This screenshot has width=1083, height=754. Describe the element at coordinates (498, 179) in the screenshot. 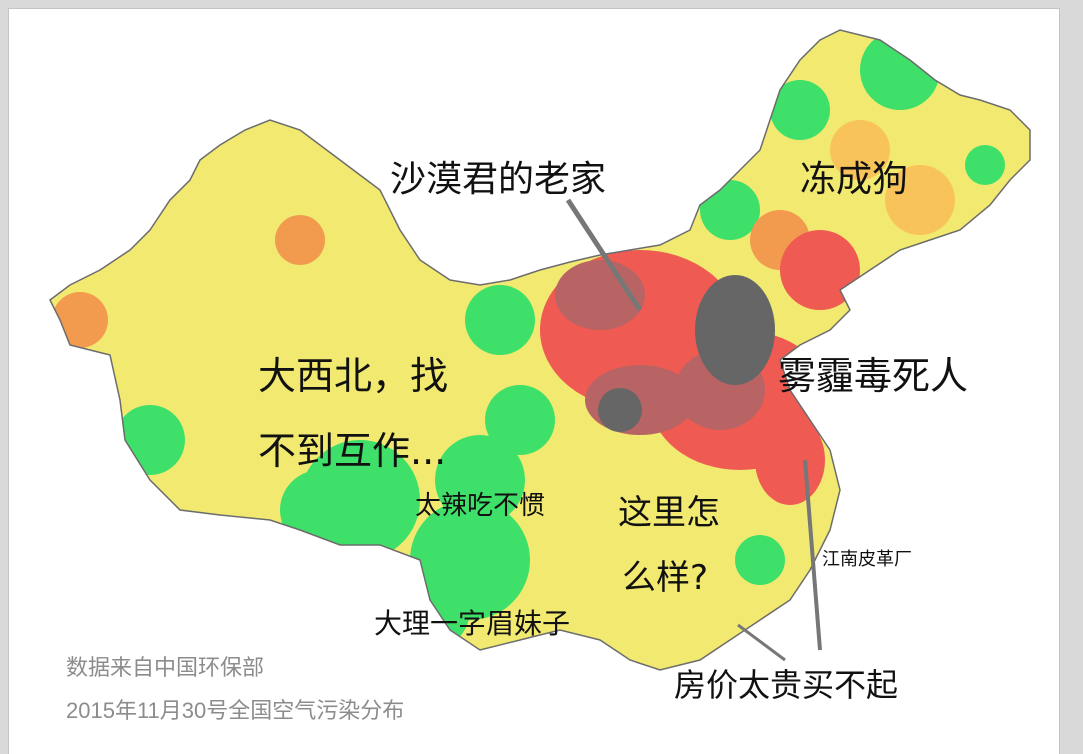

I see `desert-home-label: 沙漠君的老家` at that location.